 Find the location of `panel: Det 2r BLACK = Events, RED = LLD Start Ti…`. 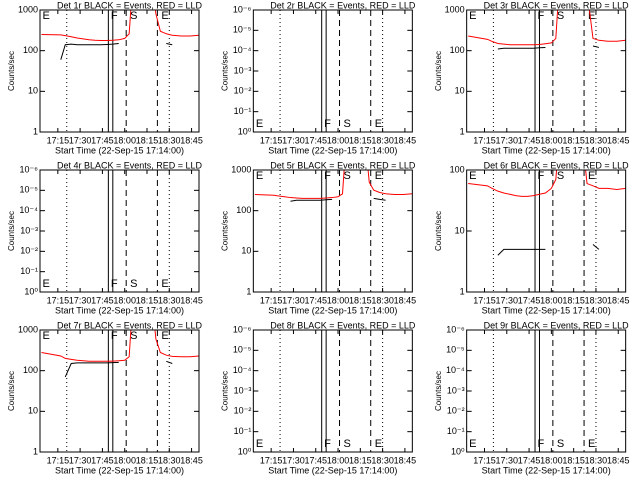

panel: Det 2r BLACK = Events, RED = LLD Start Ti… is located at coordinates (318, 77).